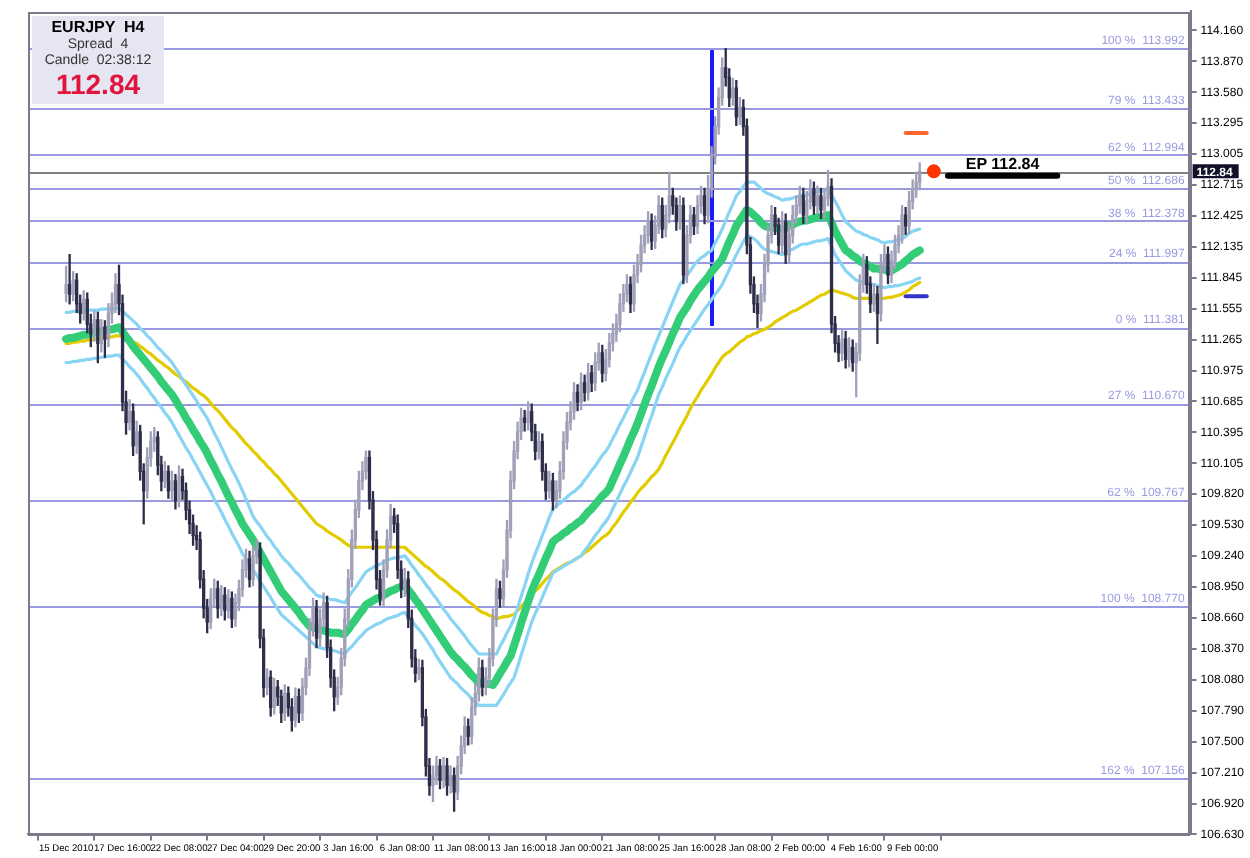  I want to click on annotation: 112.84, so click(98, 84).